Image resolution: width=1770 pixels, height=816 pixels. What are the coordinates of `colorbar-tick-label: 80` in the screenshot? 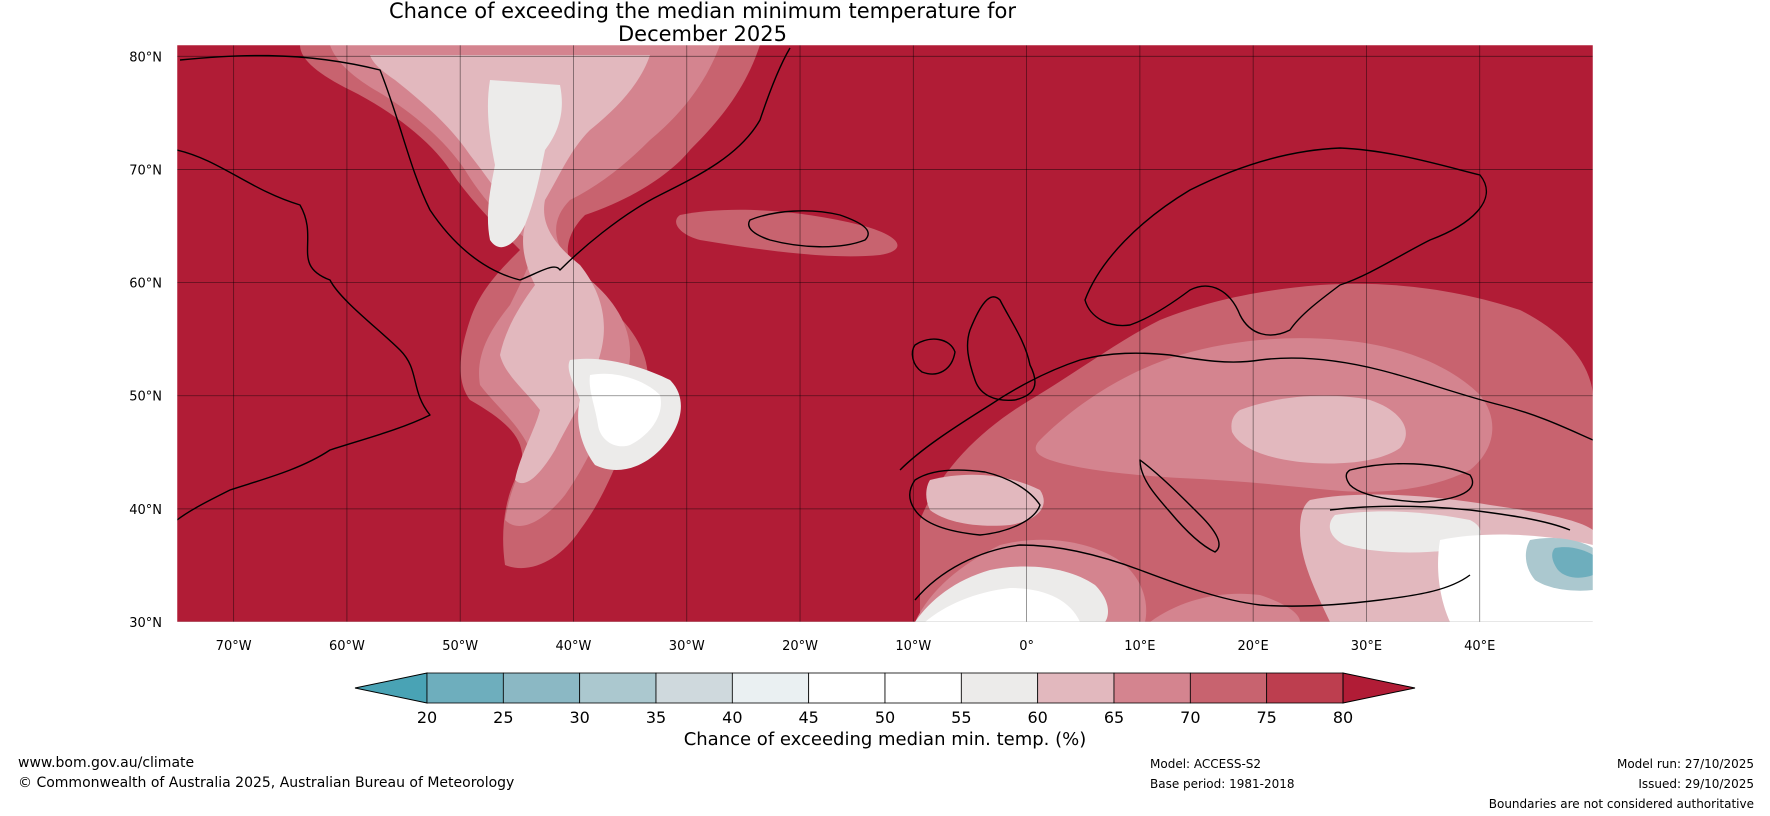 It's located at (1343, 717).